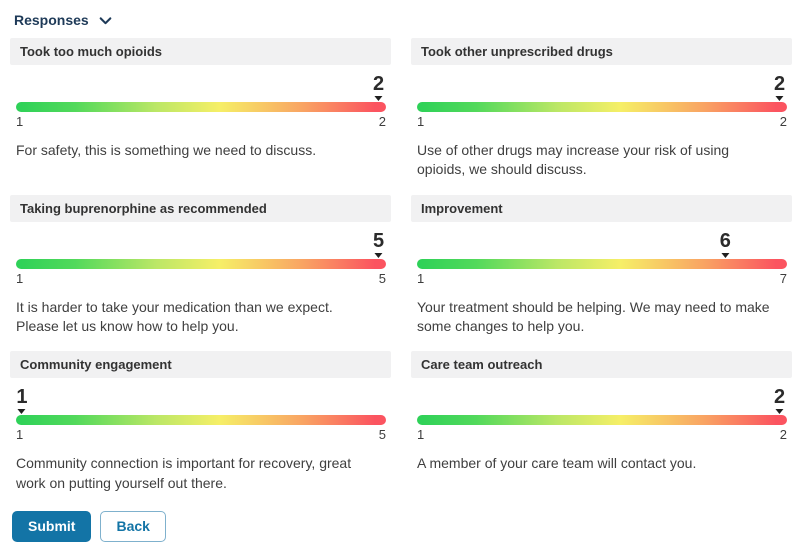 This screenshot has height=558, width=800. I want to click on responses-section-label: Responses, so click(51, 20).